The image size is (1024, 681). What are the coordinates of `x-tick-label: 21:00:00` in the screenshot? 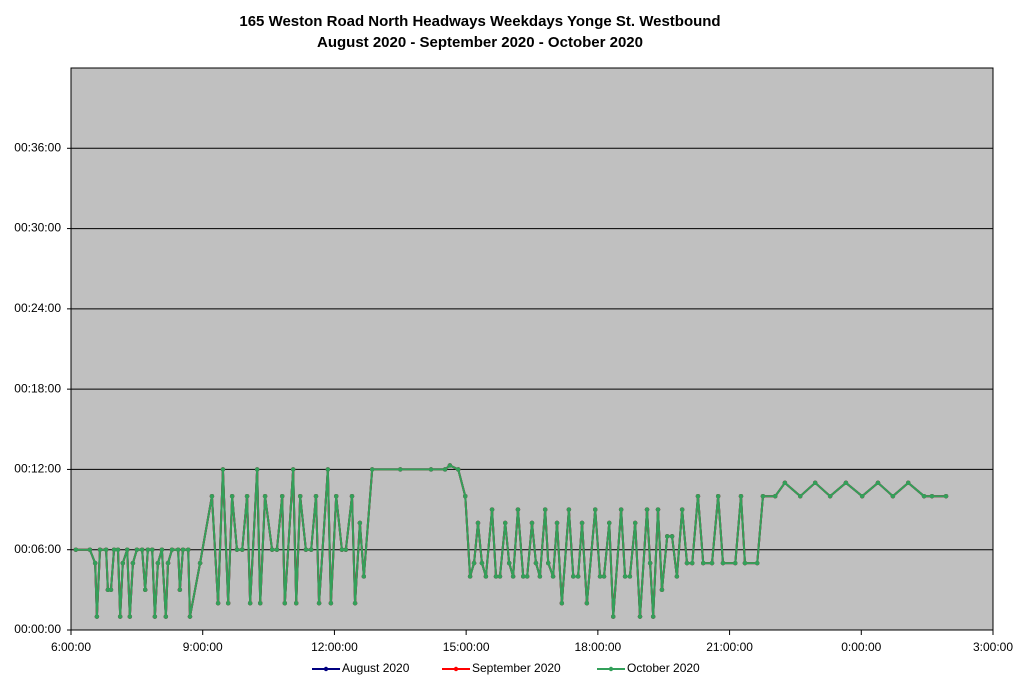 It's located at (729, 647).